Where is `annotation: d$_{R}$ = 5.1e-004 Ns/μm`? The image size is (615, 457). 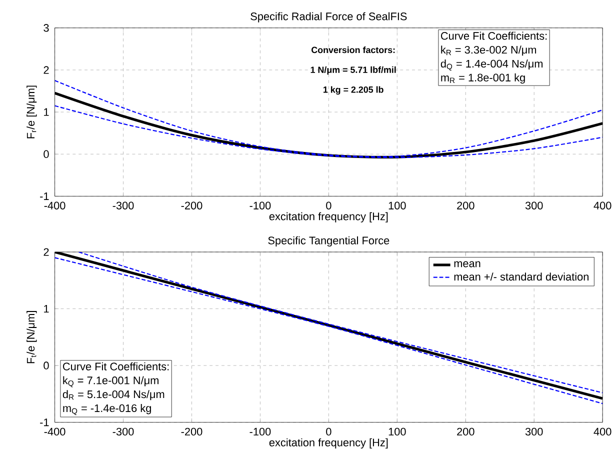 annotation: d$_{R}$ = 5.1e-004 Ns/μm is located at coordinates (113, 395).